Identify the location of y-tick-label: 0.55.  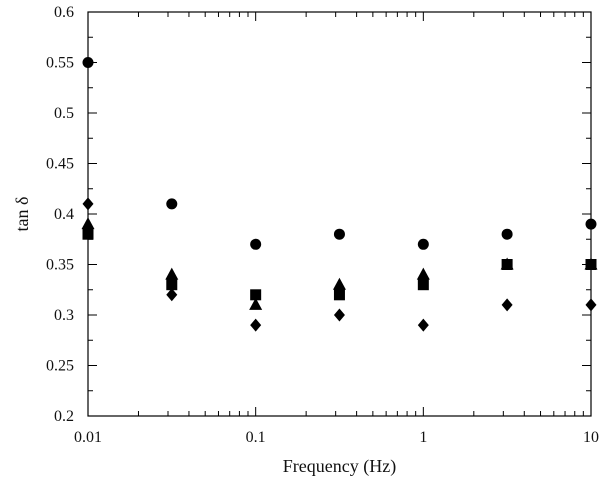
(60, 63).